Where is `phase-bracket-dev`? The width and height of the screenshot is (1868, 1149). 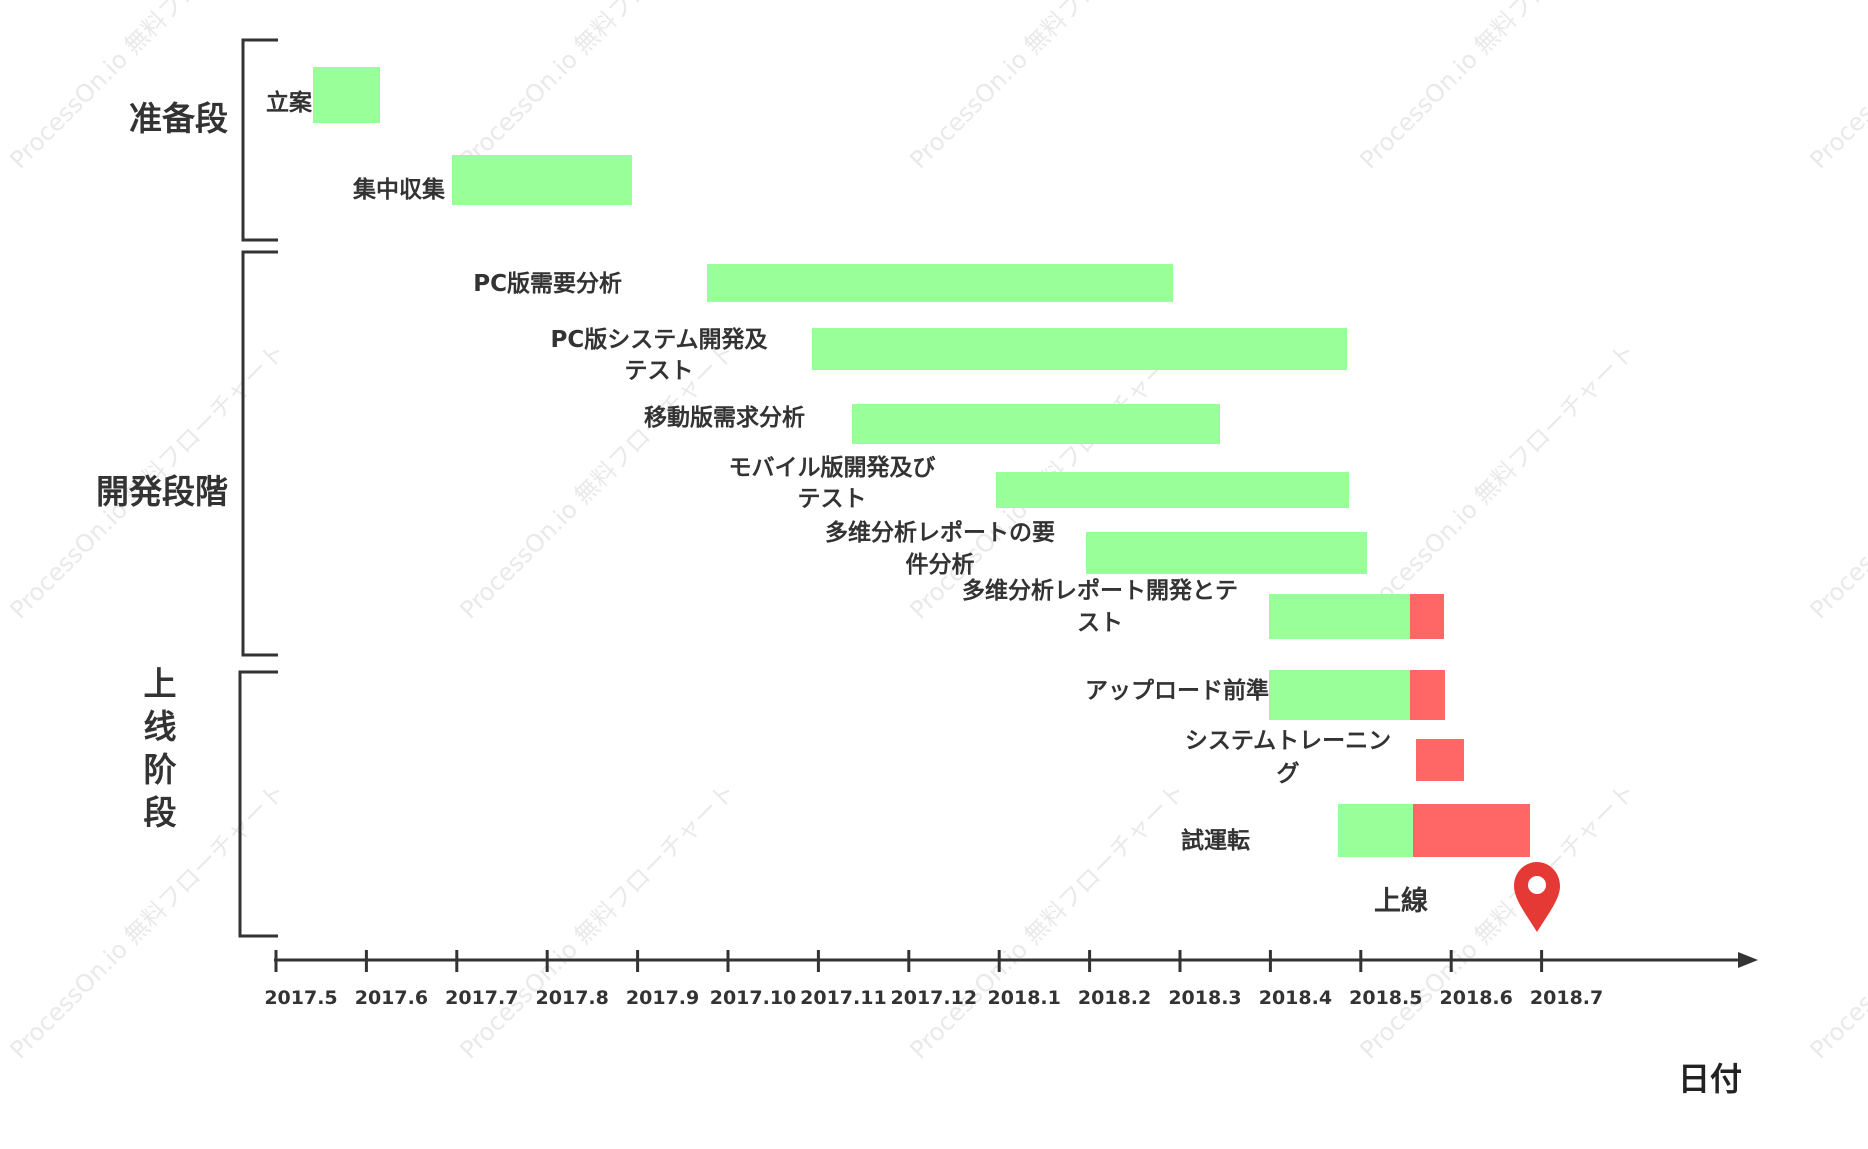 phase-bracket-dev is located at coordinates (259, 453).